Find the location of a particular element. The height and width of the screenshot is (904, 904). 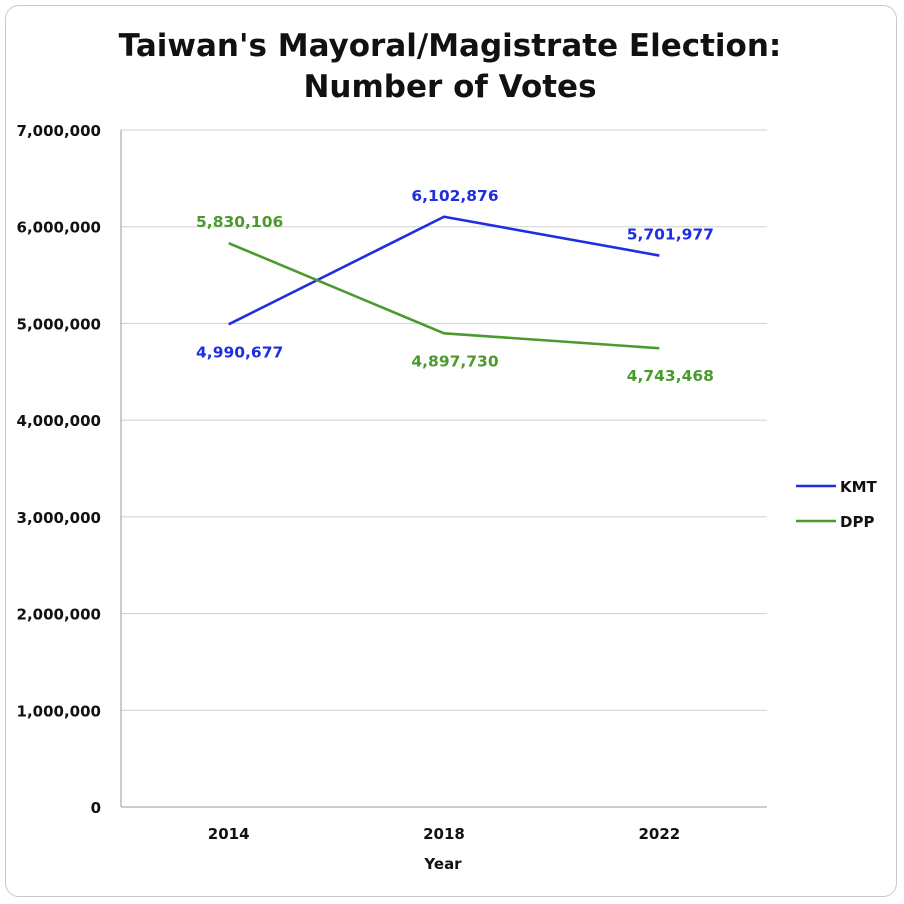

x-tick-label: 2018 is located at coordinates (444, 834).